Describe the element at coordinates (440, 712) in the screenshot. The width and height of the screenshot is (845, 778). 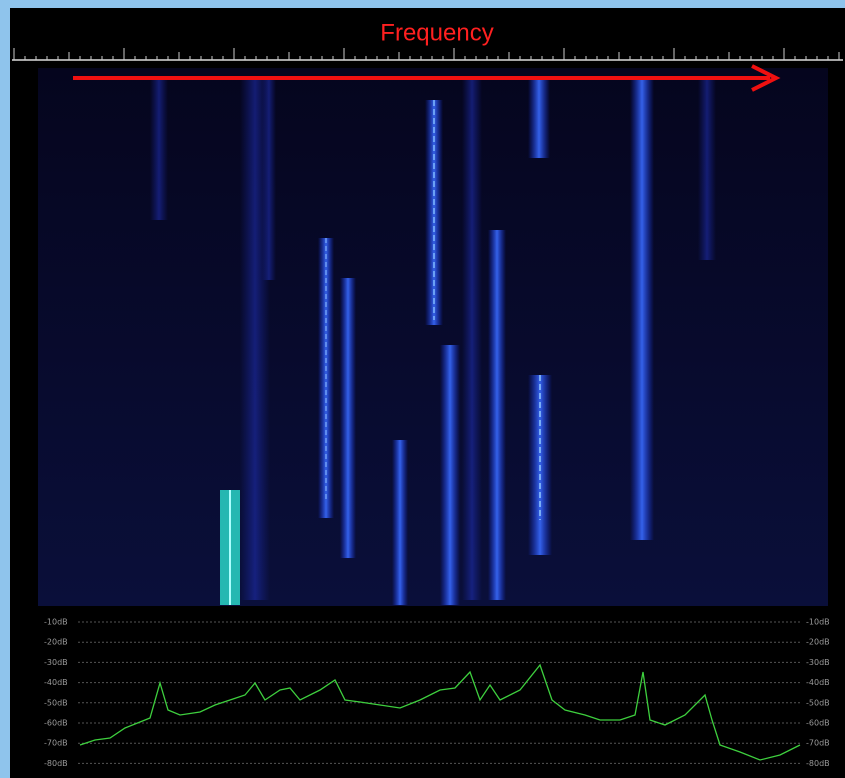
I see `spectrum-trace` at that location.